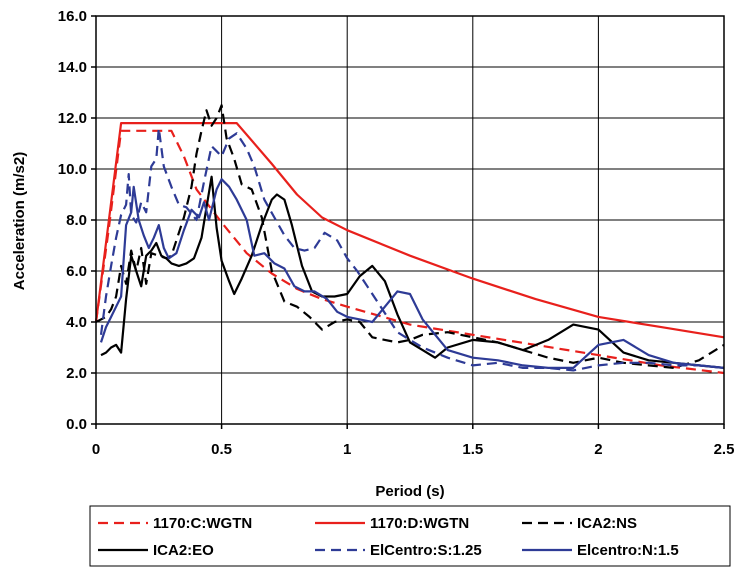  I want to click on x-tick-label: 1.5, so click(472, 449).